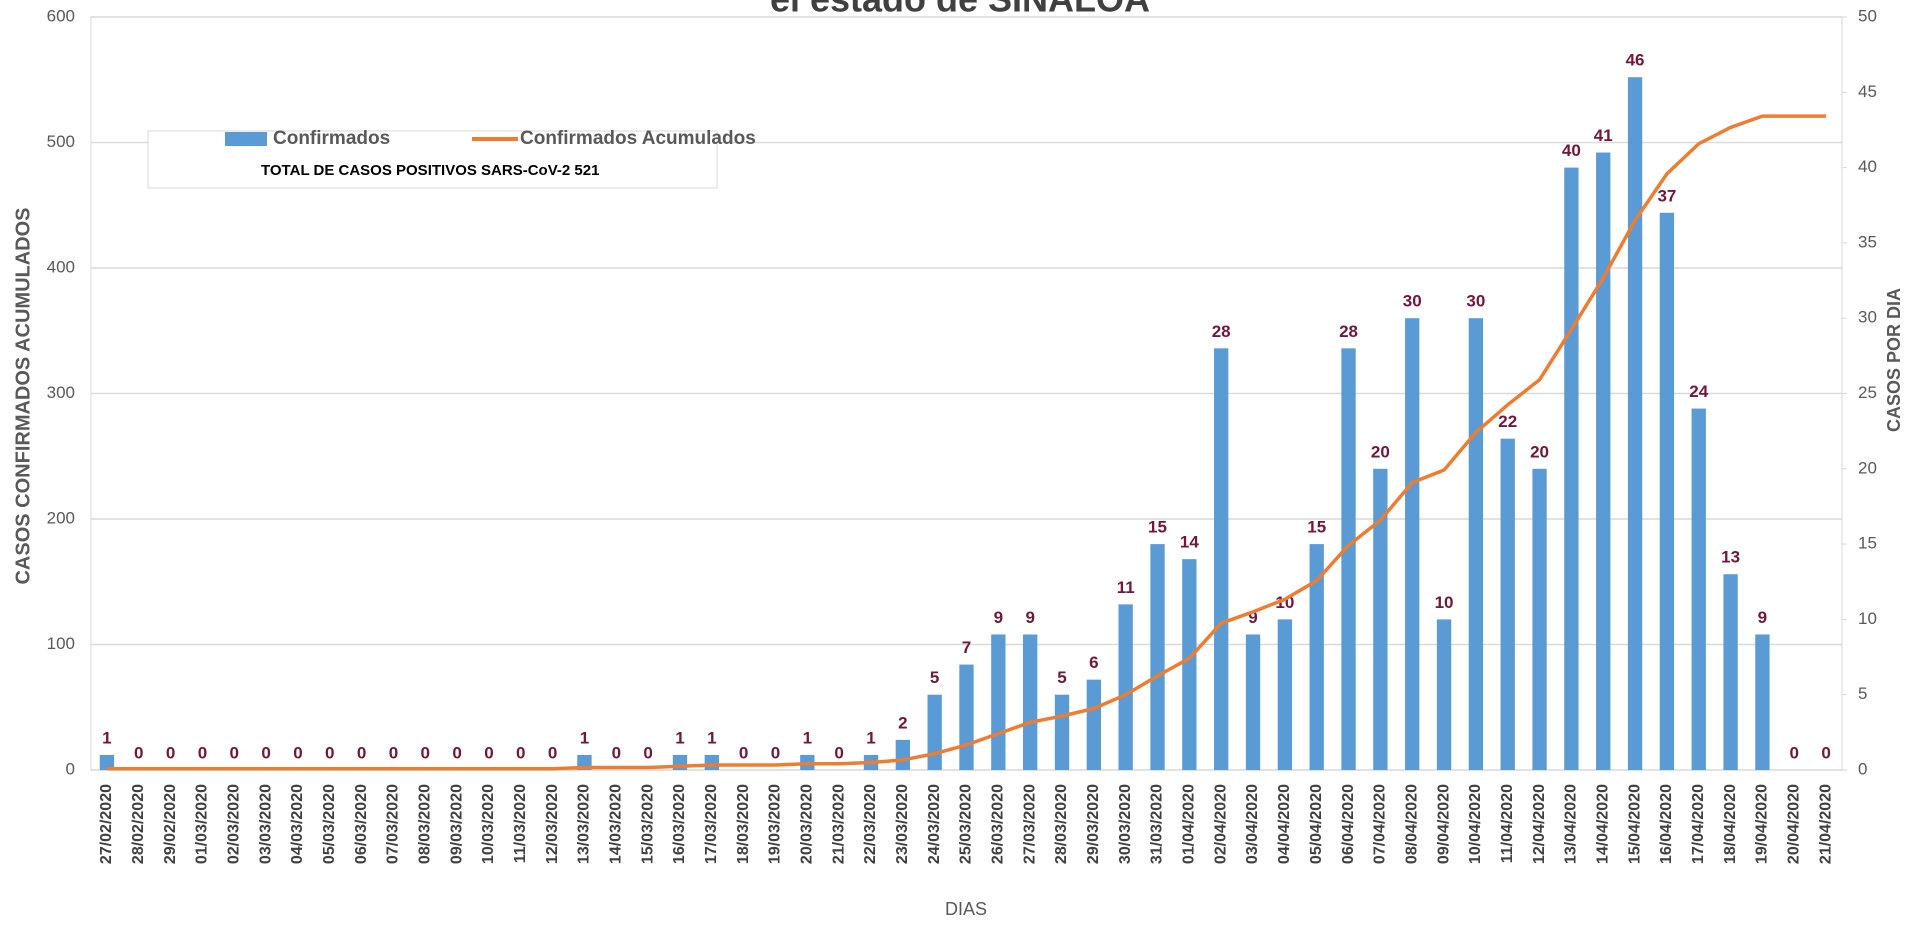 The width and height of the screenshot is (1907, 926). What do you see at coordinates (1698, 391) in the screenshot?
I see `data-label: 24` at bounding box center [1698, 391].